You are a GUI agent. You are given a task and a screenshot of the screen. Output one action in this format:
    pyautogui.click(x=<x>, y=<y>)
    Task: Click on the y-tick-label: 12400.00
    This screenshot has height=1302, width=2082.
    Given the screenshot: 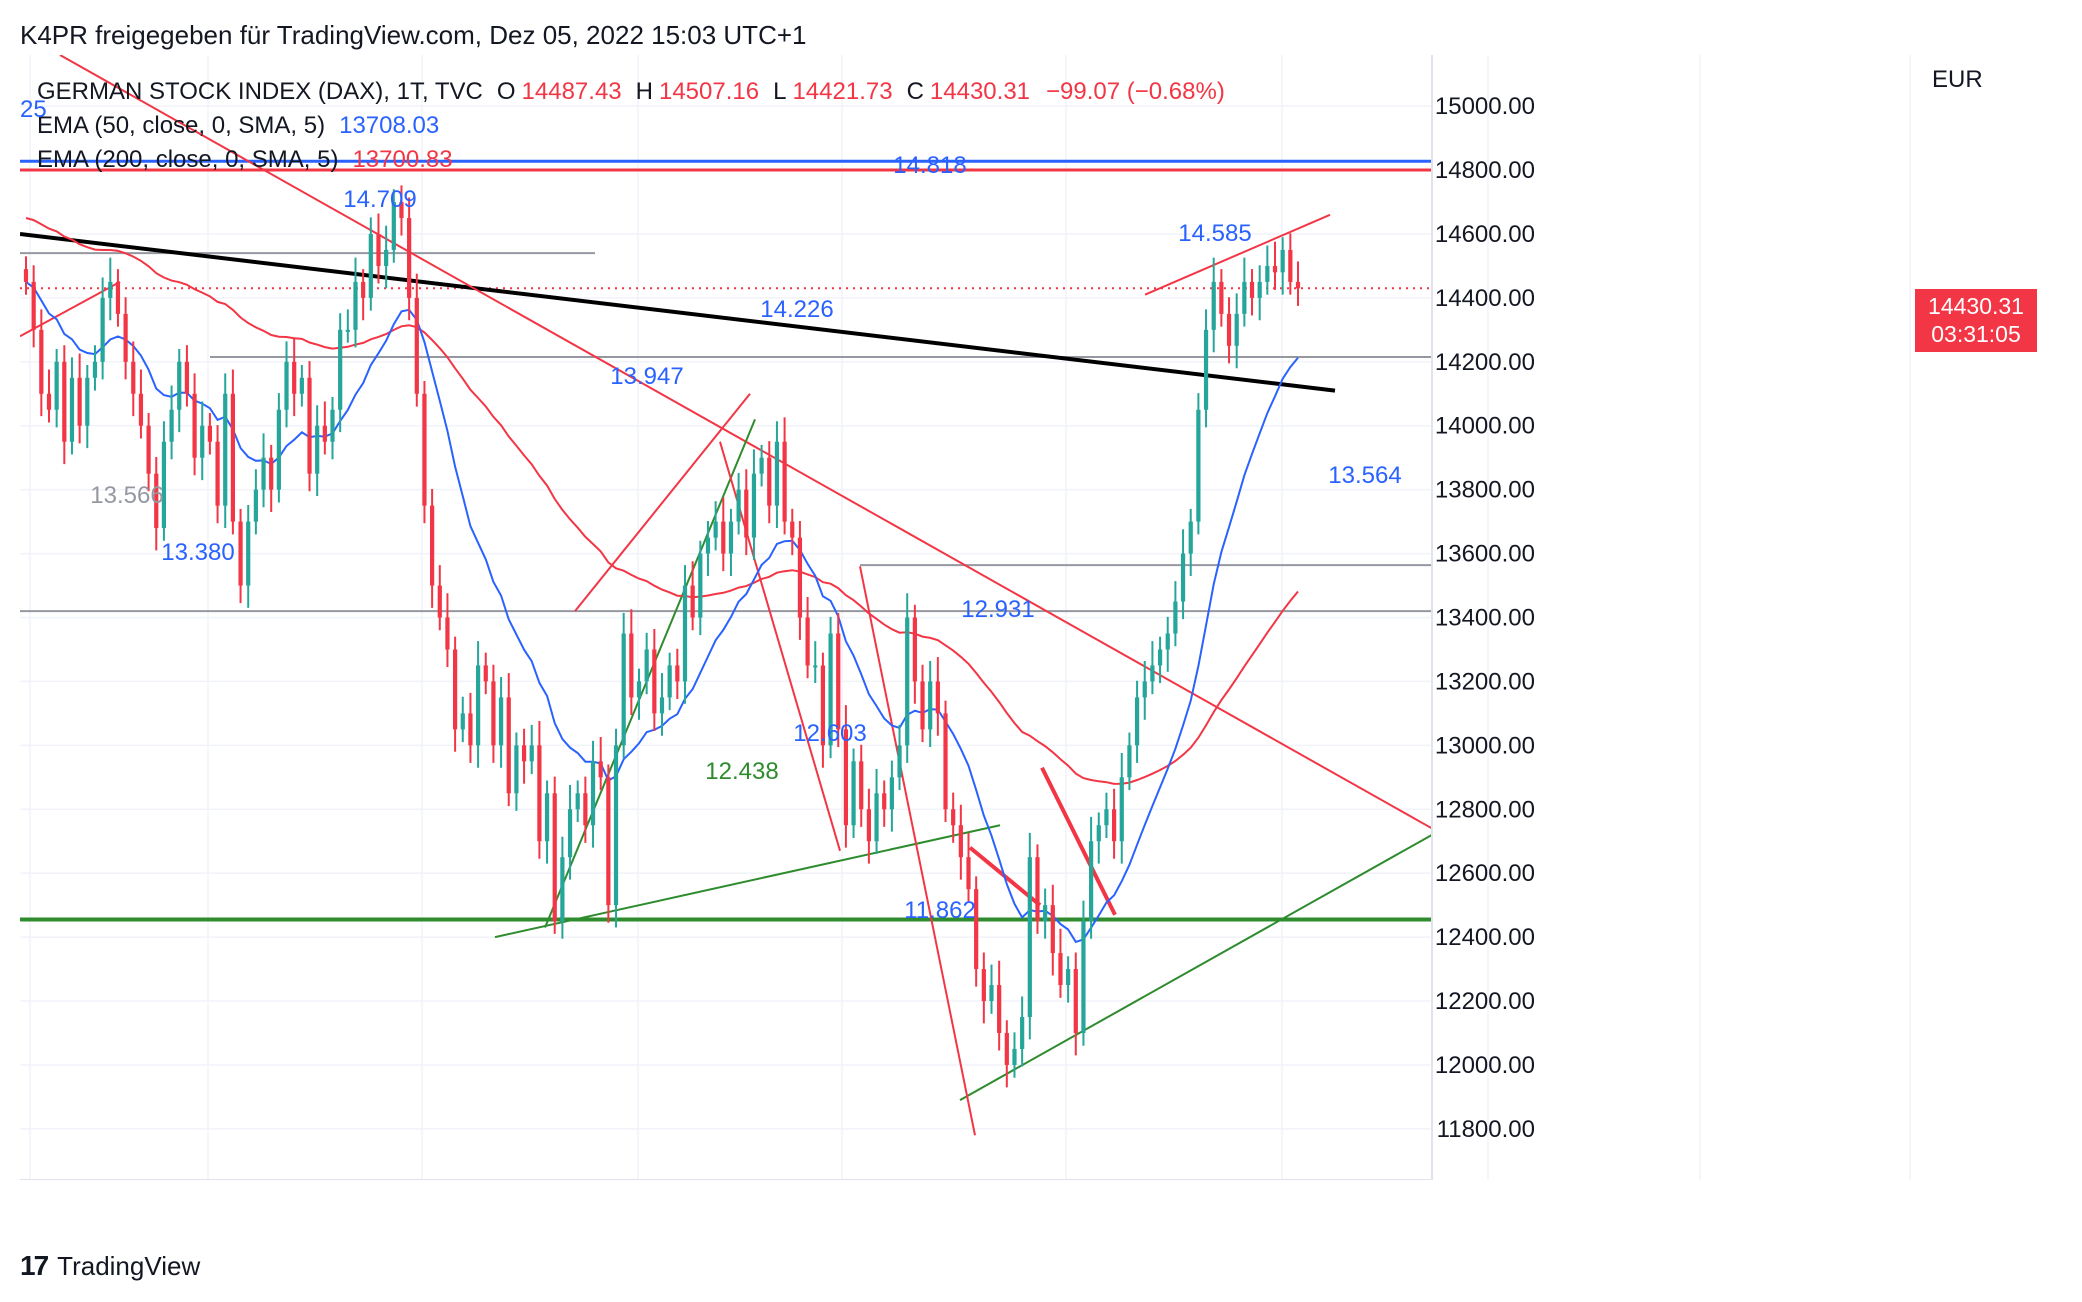 What is the action you would take?
    pyautogui.click(x=1485, y=937)
    